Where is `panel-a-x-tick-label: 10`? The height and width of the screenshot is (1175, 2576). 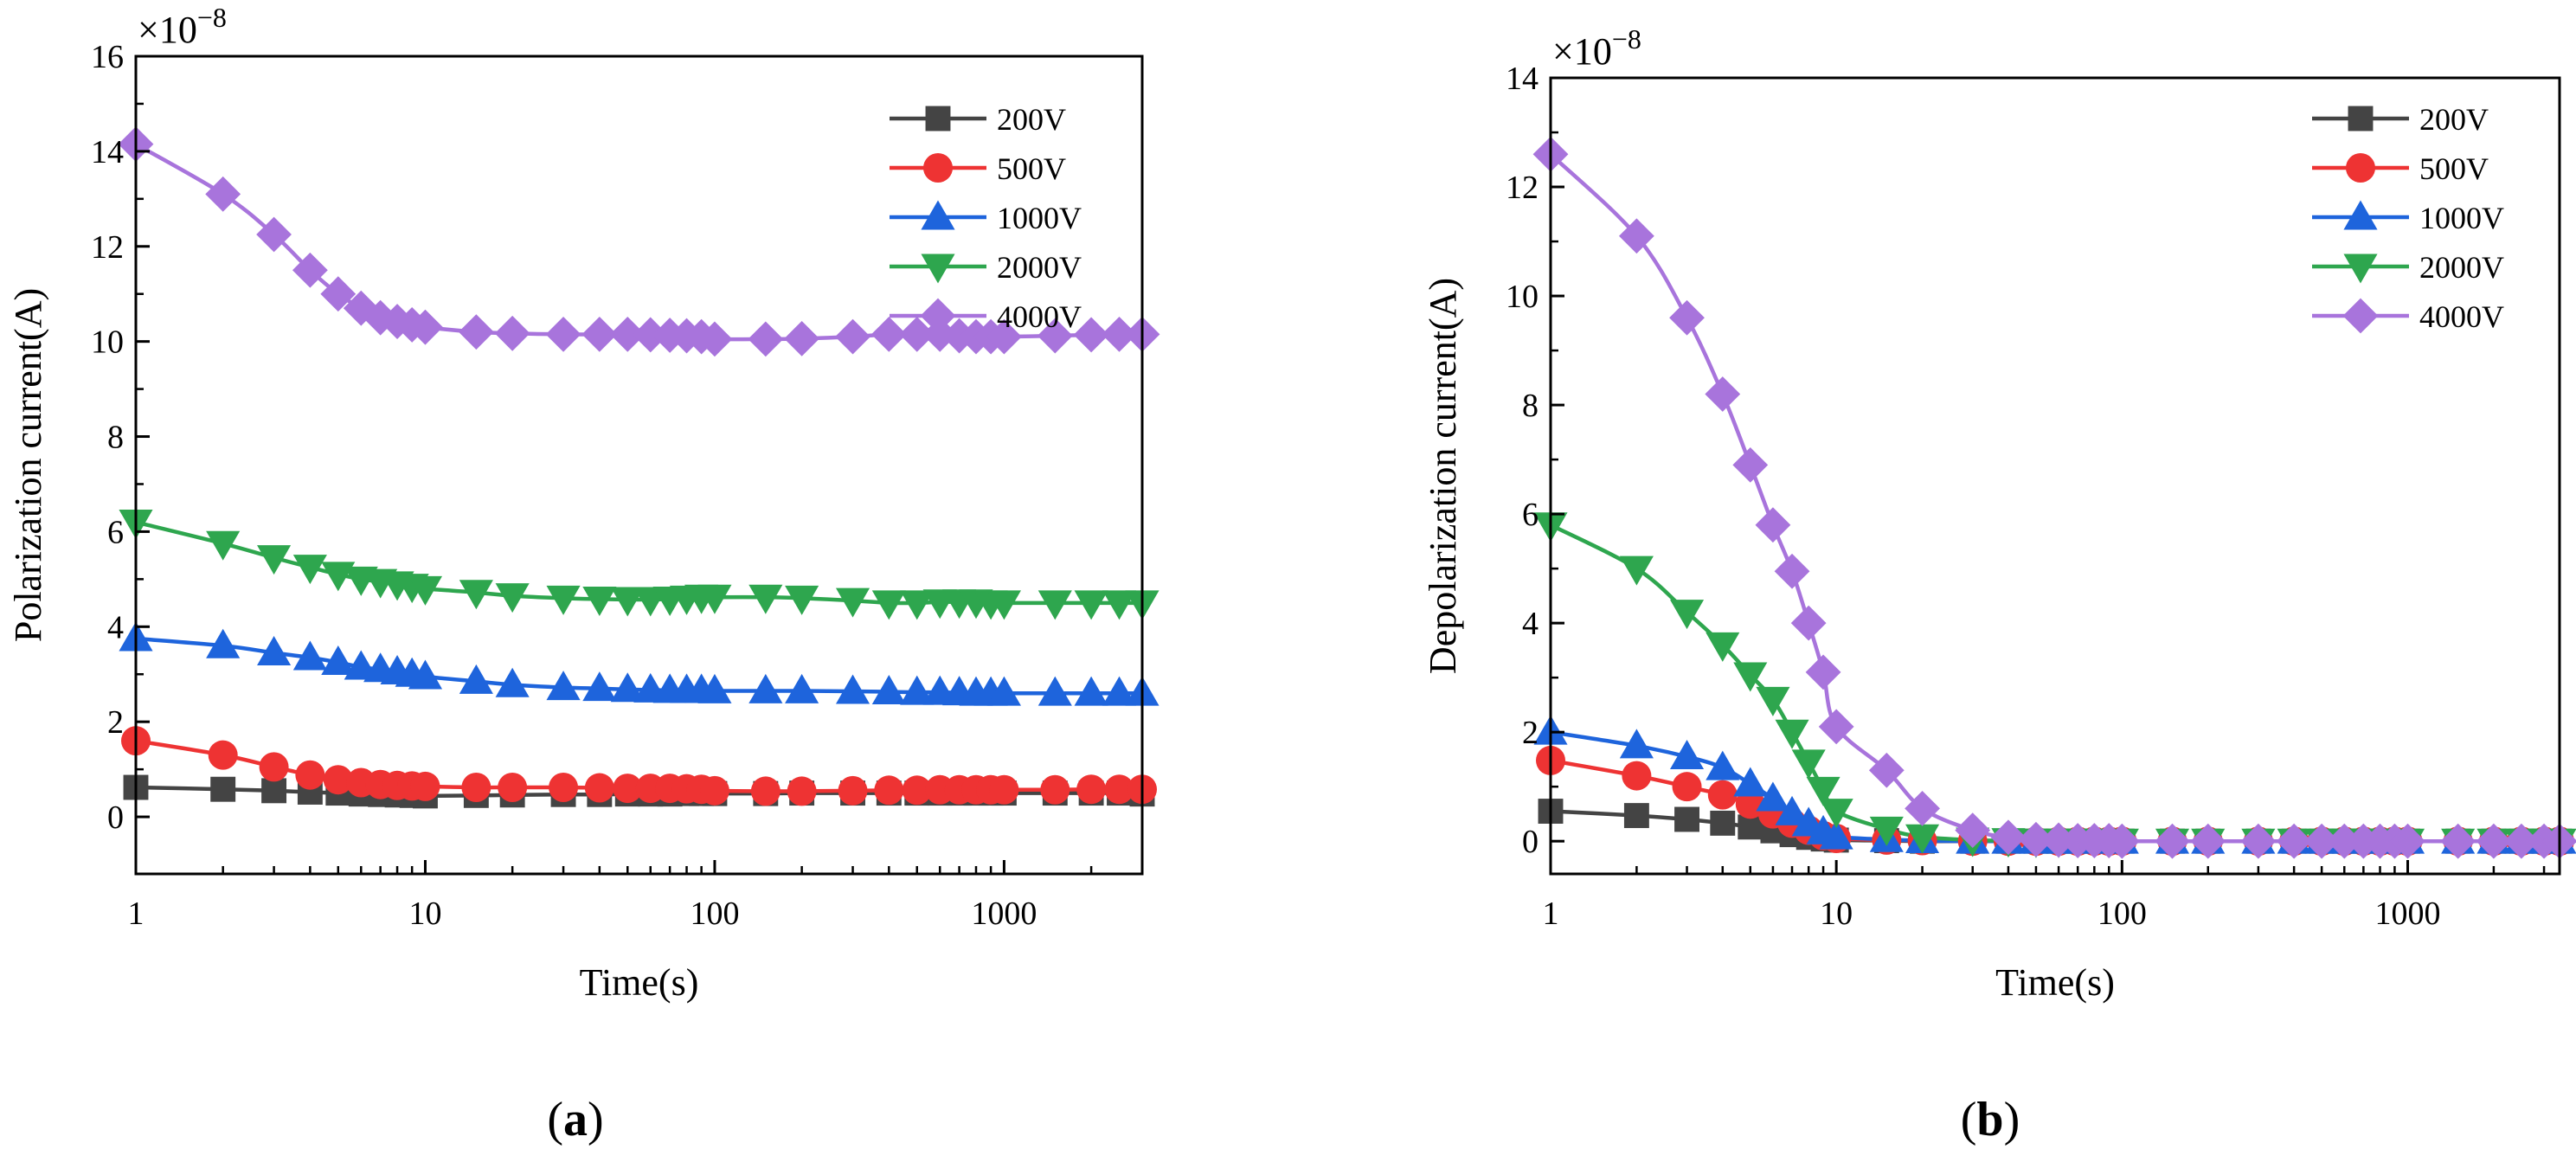
panel-a-x-tick-label: 10 is located at coordinates (425, 914).